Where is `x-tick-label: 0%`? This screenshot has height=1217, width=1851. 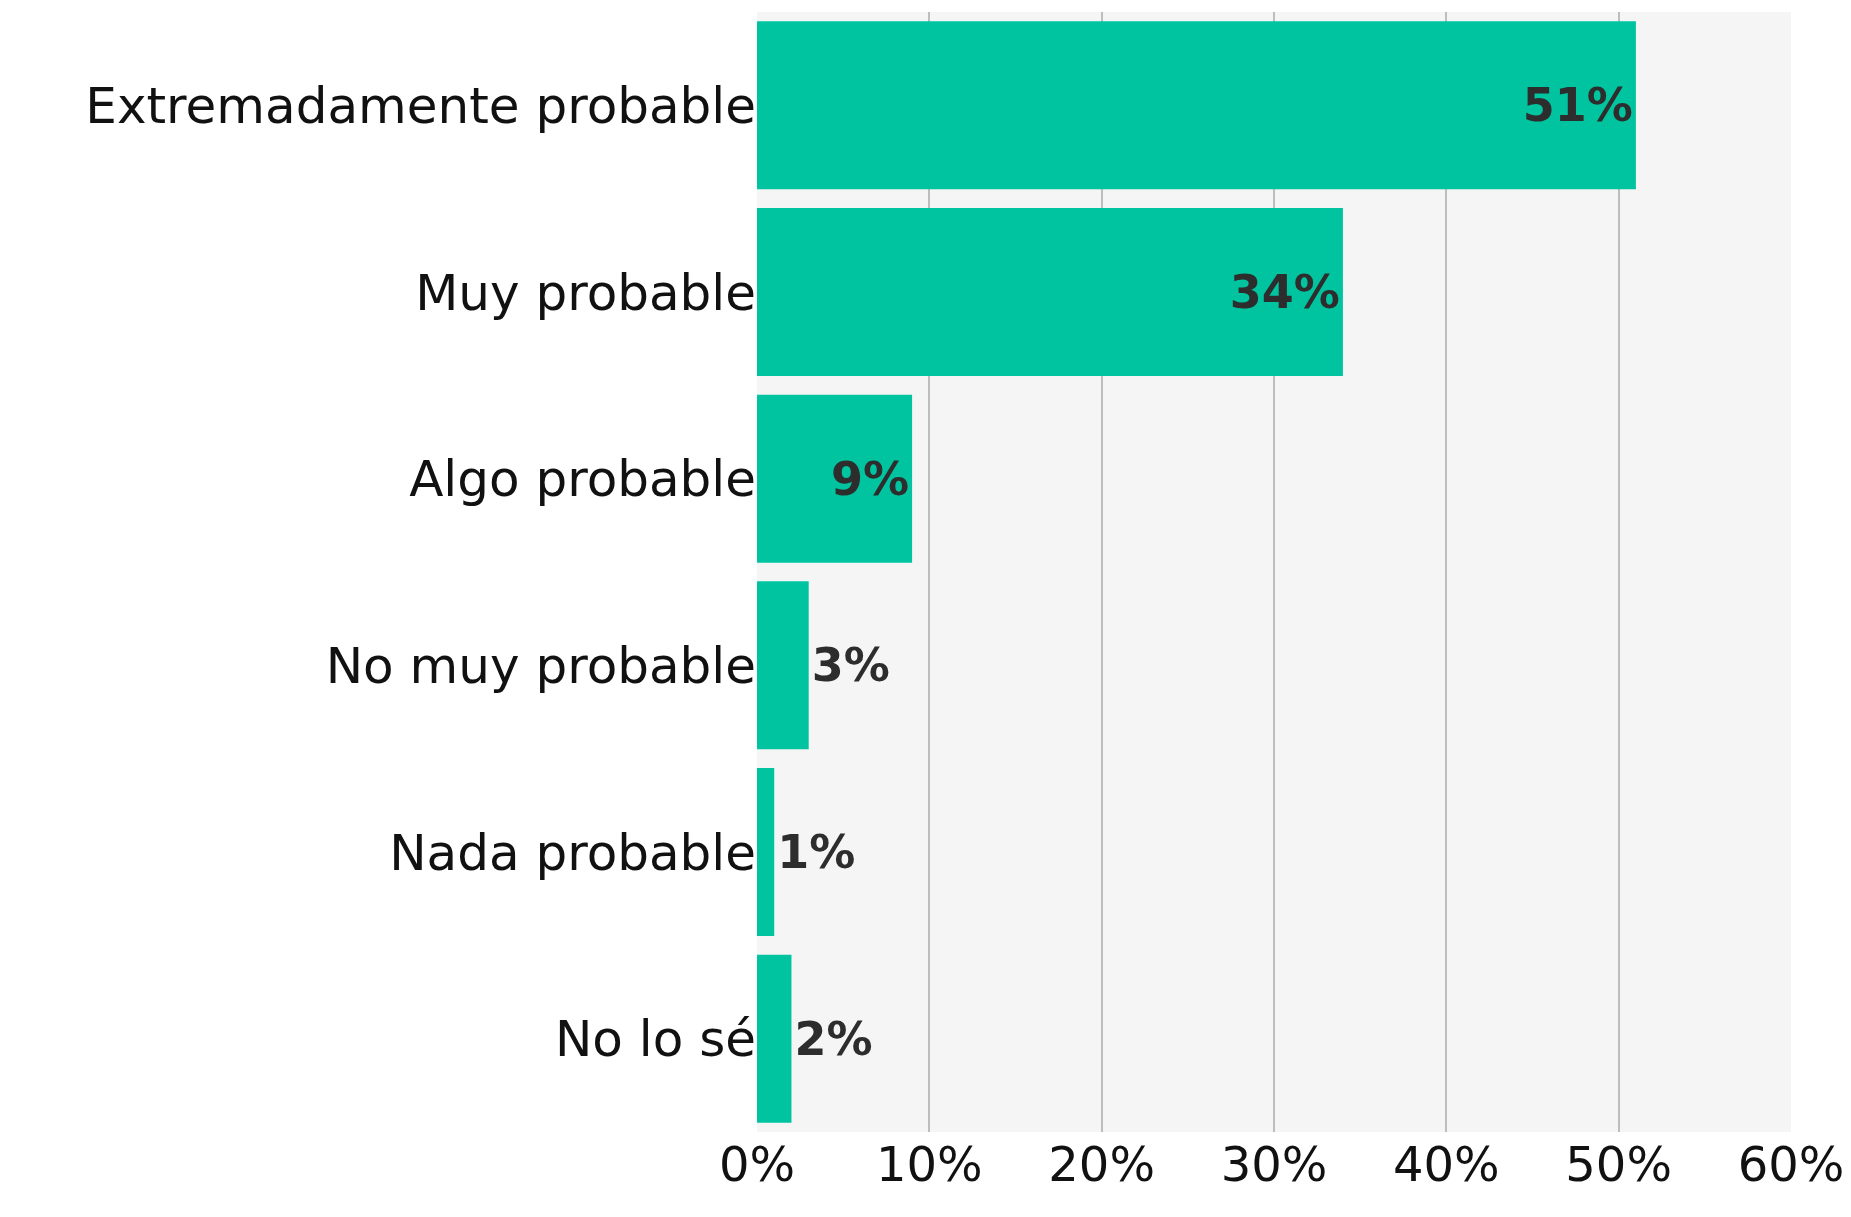 x-tick-label: 0% is located at coordinates (757, 1164).